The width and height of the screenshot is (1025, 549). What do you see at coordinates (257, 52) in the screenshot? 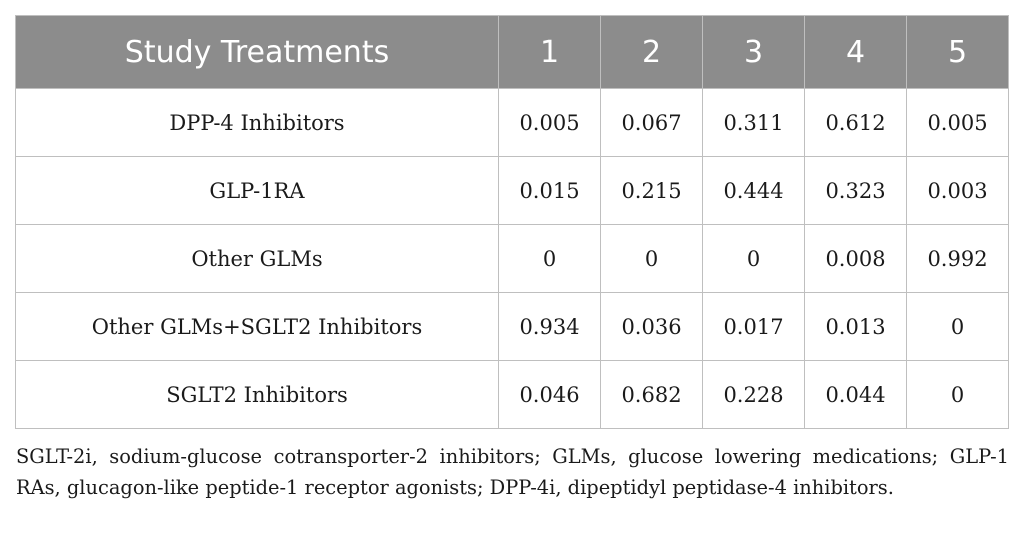
I see `header-study-treatments: Study Treatments` at bounding box center [257, 52].